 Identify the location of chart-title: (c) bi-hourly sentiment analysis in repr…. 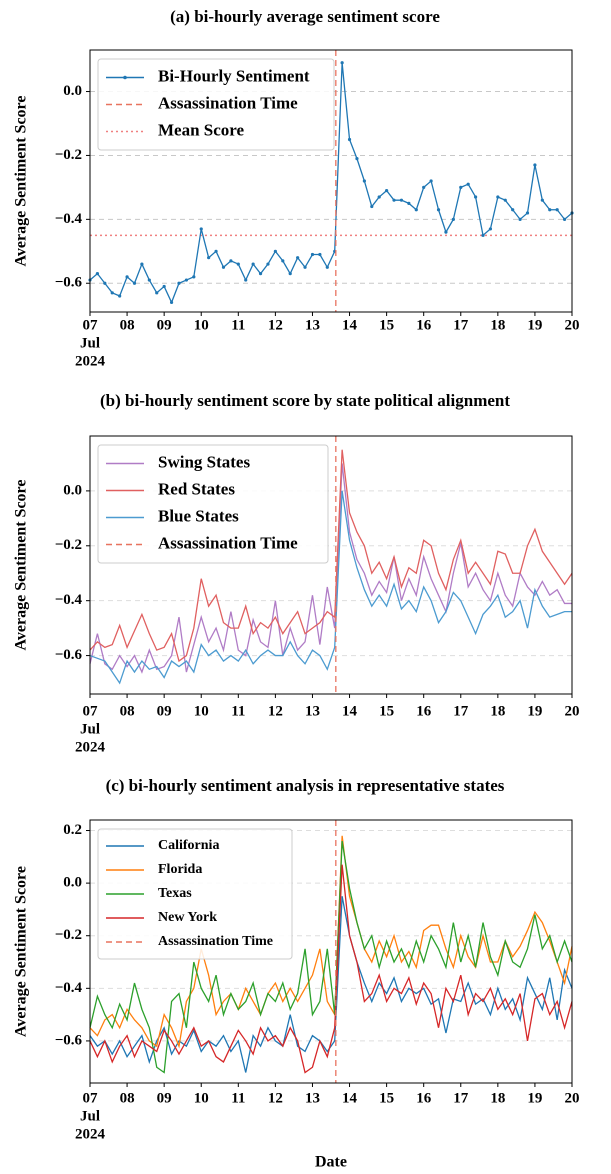
(305, 785).